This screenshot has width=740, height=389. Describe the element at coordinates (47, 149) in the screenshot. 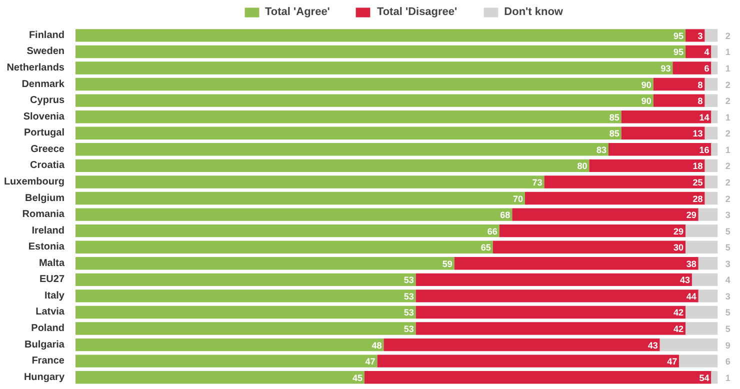

I see `y-tick-label: Greece` at that location.